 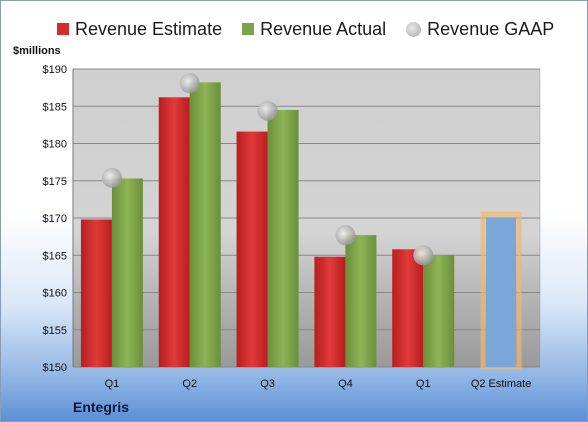 I want to click on x-tick-label: Q2, so click(x=189, y=384).